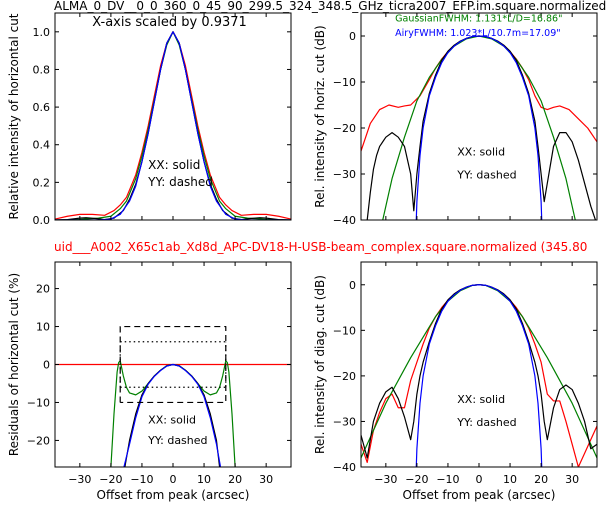 The width and height of the screenshot is (607, 511). What do you see at coordinates (42, 145) in the screenshot?
I see `y-tick-label: 0.4` at bounding box center [42, 145].